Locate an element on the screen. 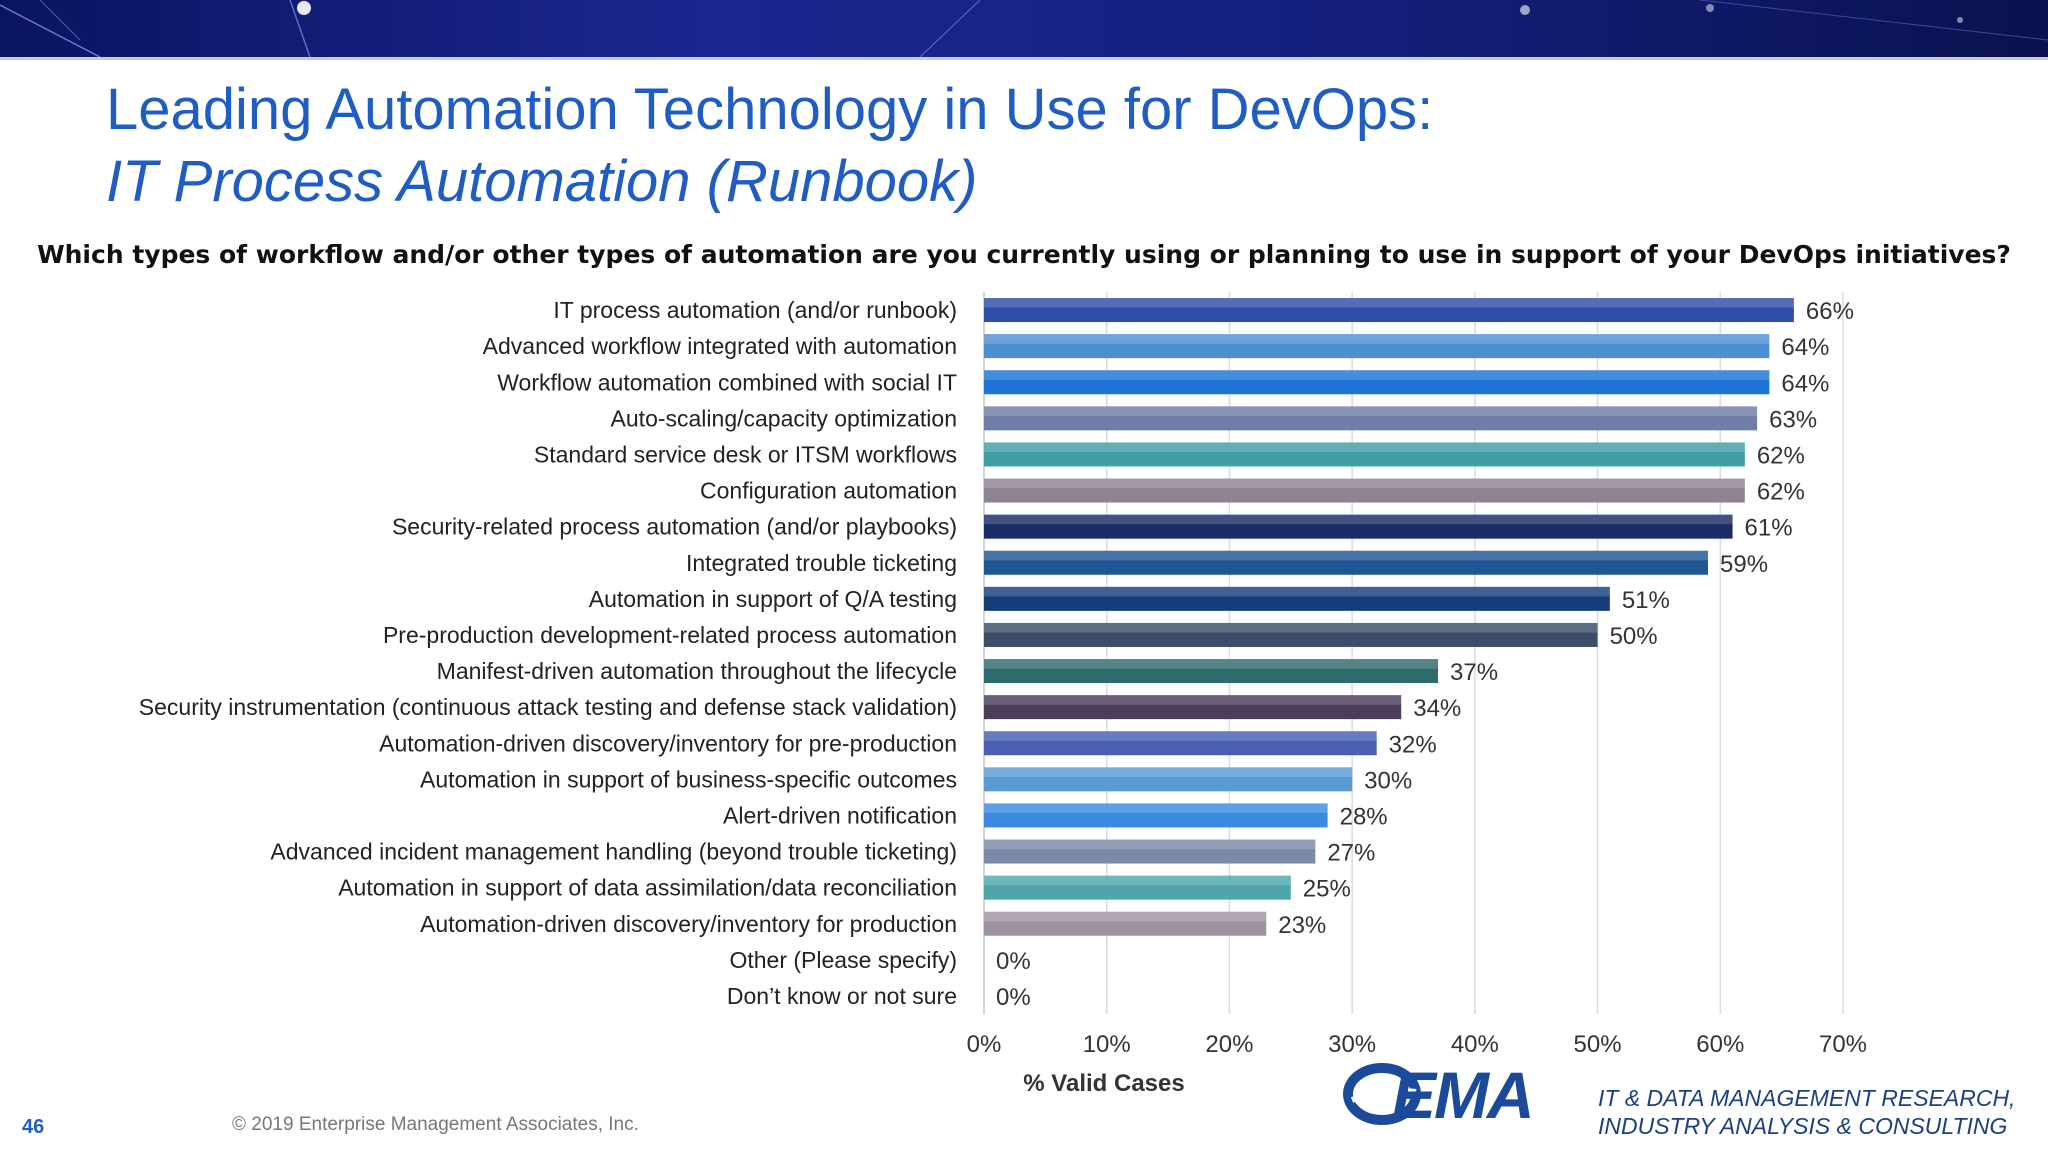  x-tick-label: 40% is located at coordinates (1475, 1044).